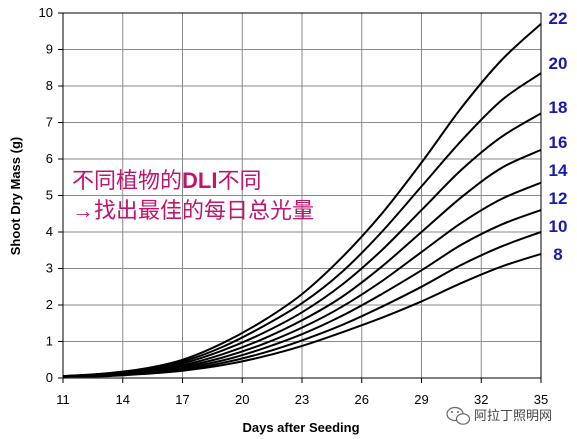  Describe the element at coordinates (49, 85) in the screenshot. I see `y-tick-label: 8` at that location.